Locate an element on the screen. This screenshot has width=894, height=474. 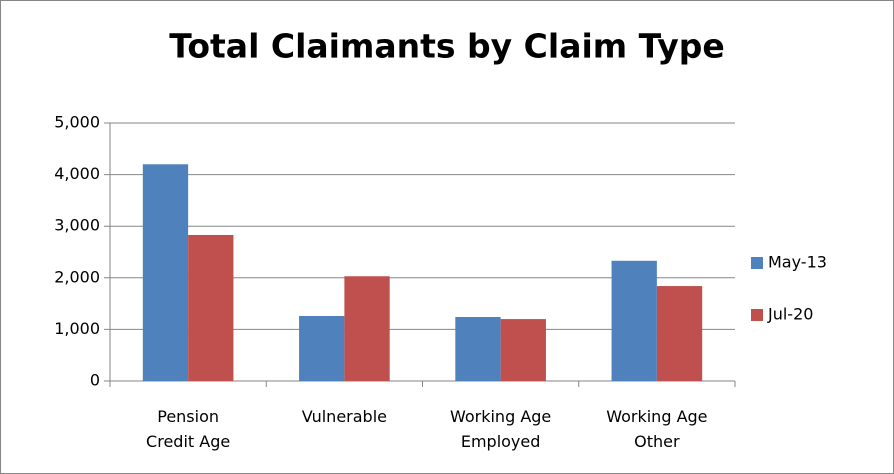
x-tick-label: Vulnerable is located at coordinates (344, 416).